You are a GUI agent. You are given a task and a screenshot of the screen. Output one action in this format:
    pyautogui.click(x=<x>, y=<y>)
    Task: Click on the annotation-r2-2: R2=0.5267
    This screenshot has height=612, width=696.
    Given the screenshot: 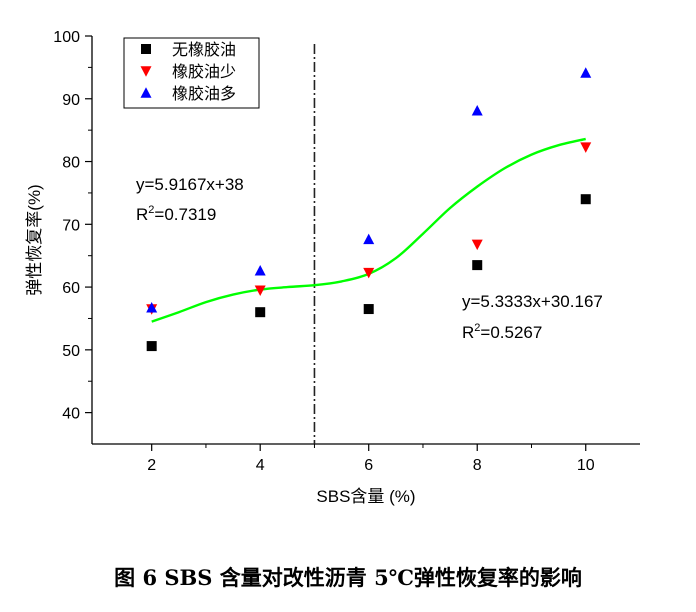 What is the action you would take?
    pyautogui.click(x=502, y=332)
    